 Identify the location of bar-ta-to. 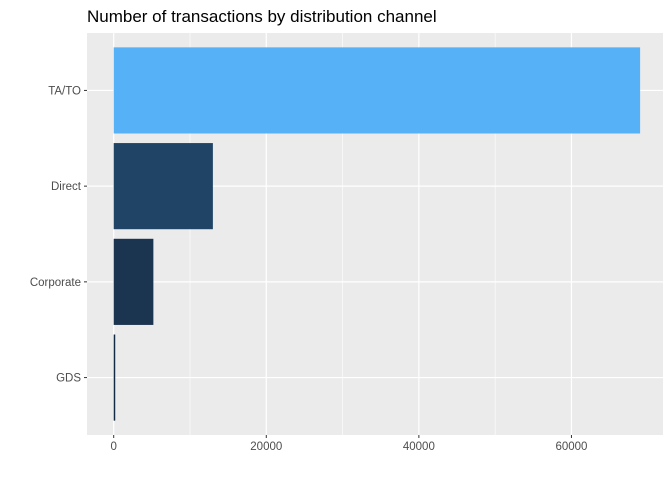
(377, 90).